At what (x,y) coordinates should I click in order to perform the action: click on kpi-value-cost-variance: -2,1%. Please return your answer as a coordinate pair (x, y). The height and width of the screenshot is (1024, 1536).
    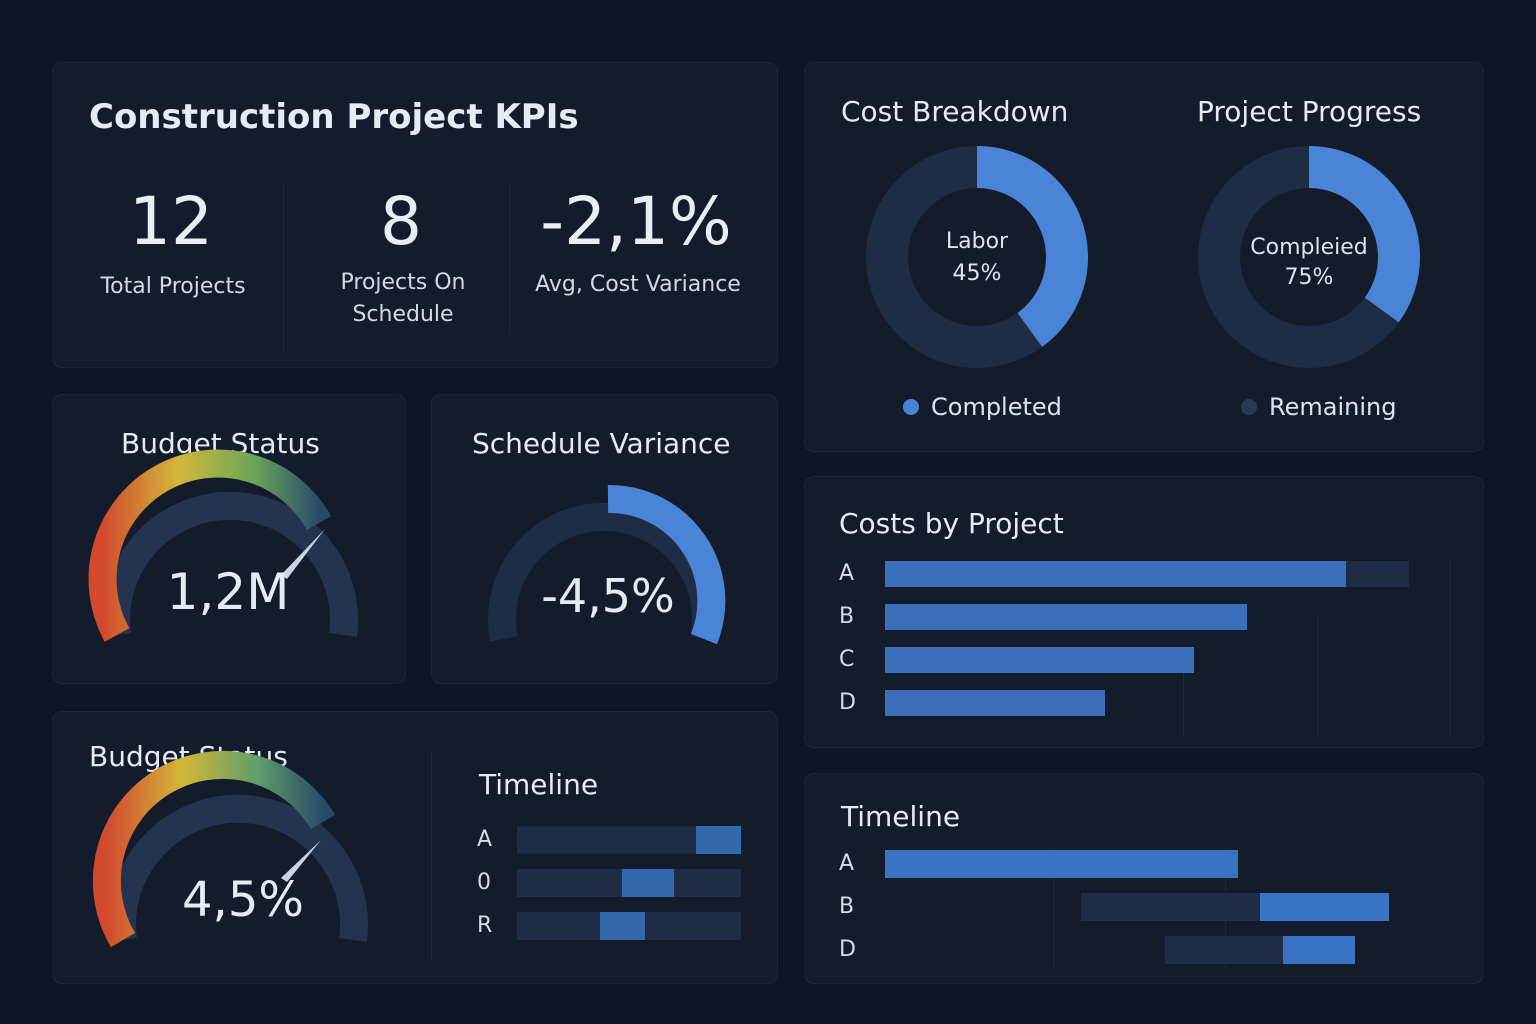
    Looking at the image, I should click on (636, 221).